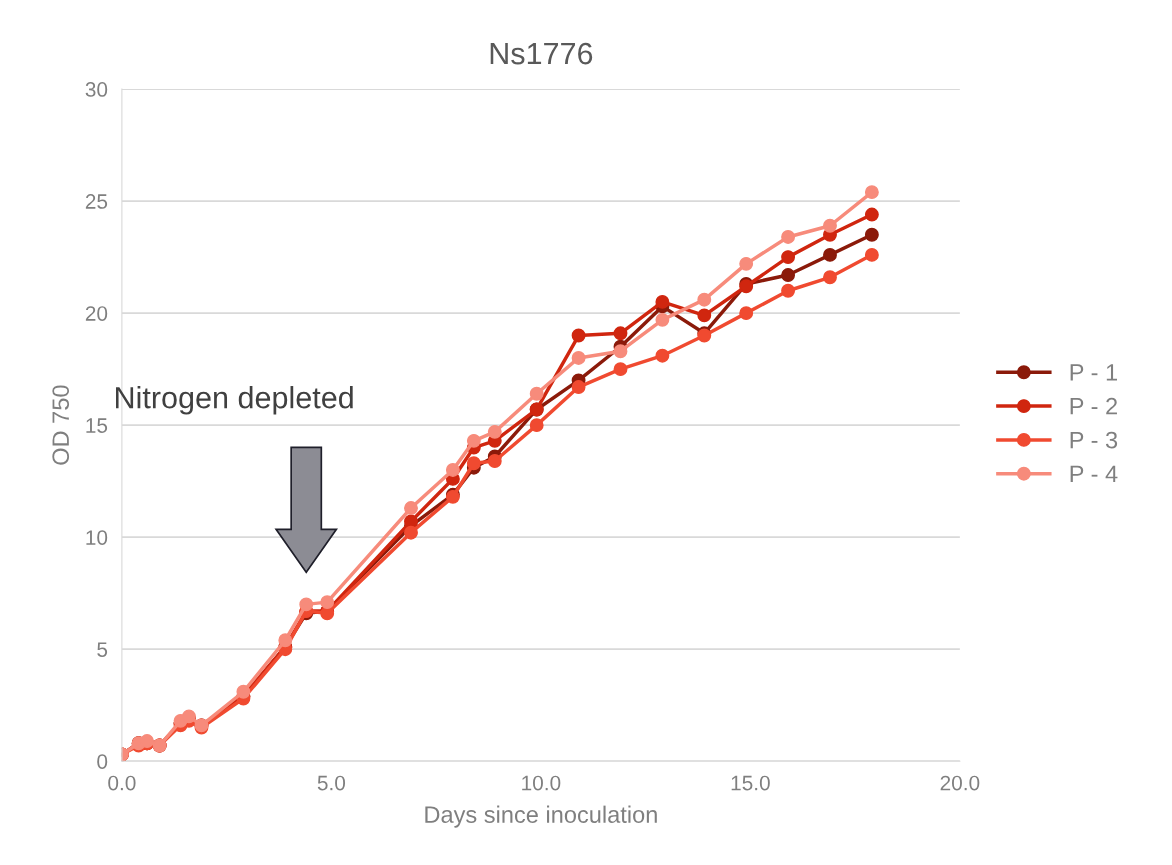  I want to click on y-tick-label: 30, so click(96, 89).